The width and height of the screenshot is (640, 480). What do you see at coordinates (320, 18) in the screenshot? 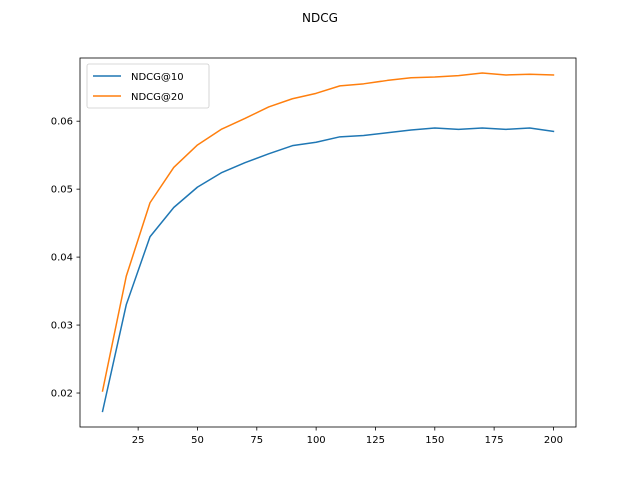
I see `chart-title: NDCG` at bounding box center [320, 18].